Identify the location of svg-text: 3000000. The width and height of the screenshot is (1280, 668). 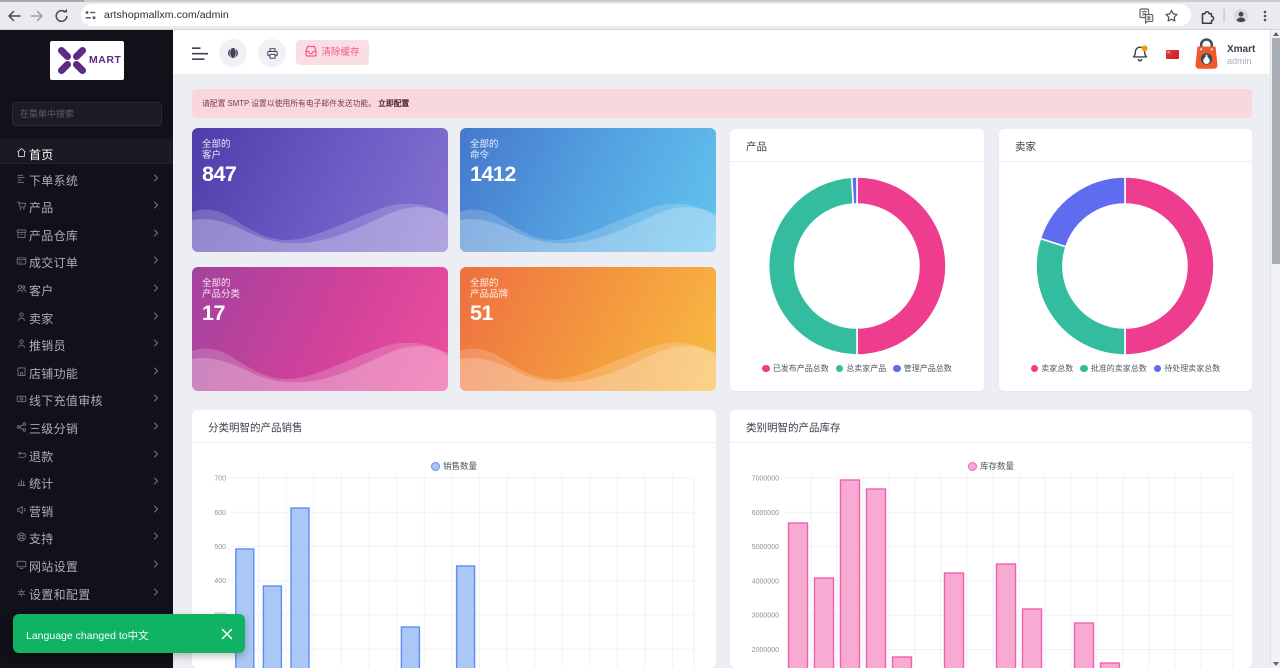
(765, 616).